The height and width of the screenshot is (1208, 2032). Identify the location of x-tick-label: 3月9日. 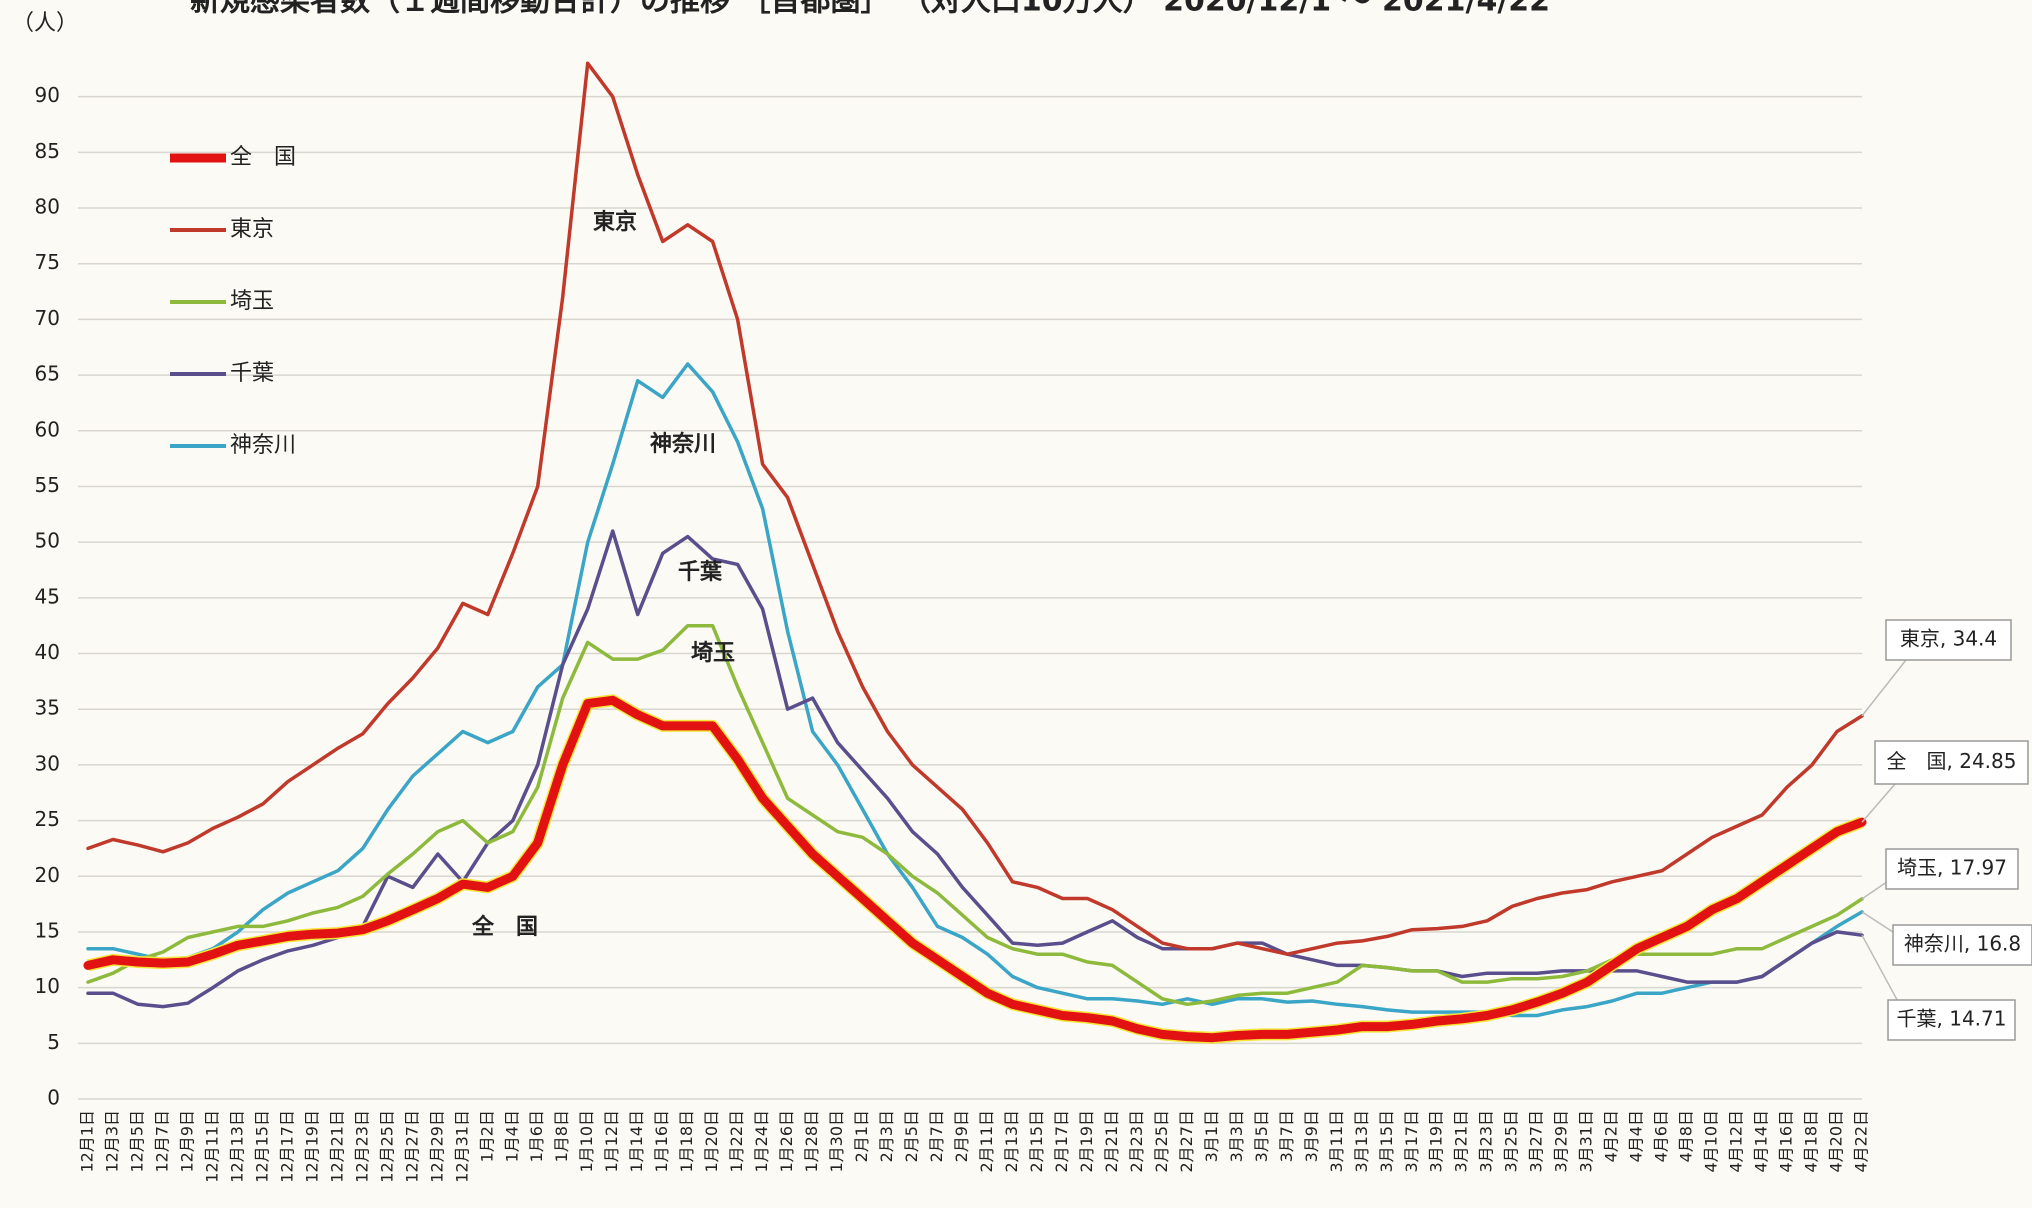
(1311, 1136).